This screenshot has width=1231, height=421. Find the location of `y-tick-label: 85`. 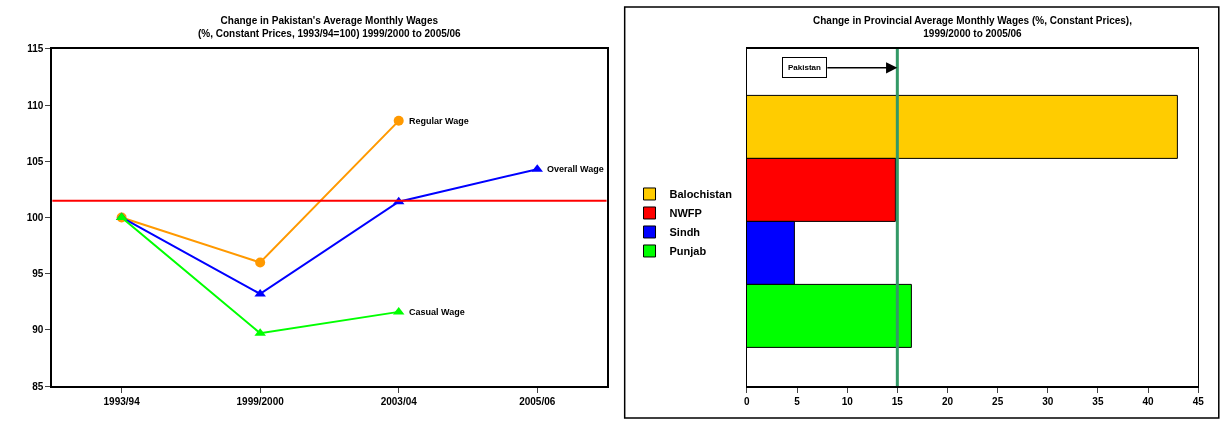

y-tick-label: 85 is located at coordinates (38, 386).